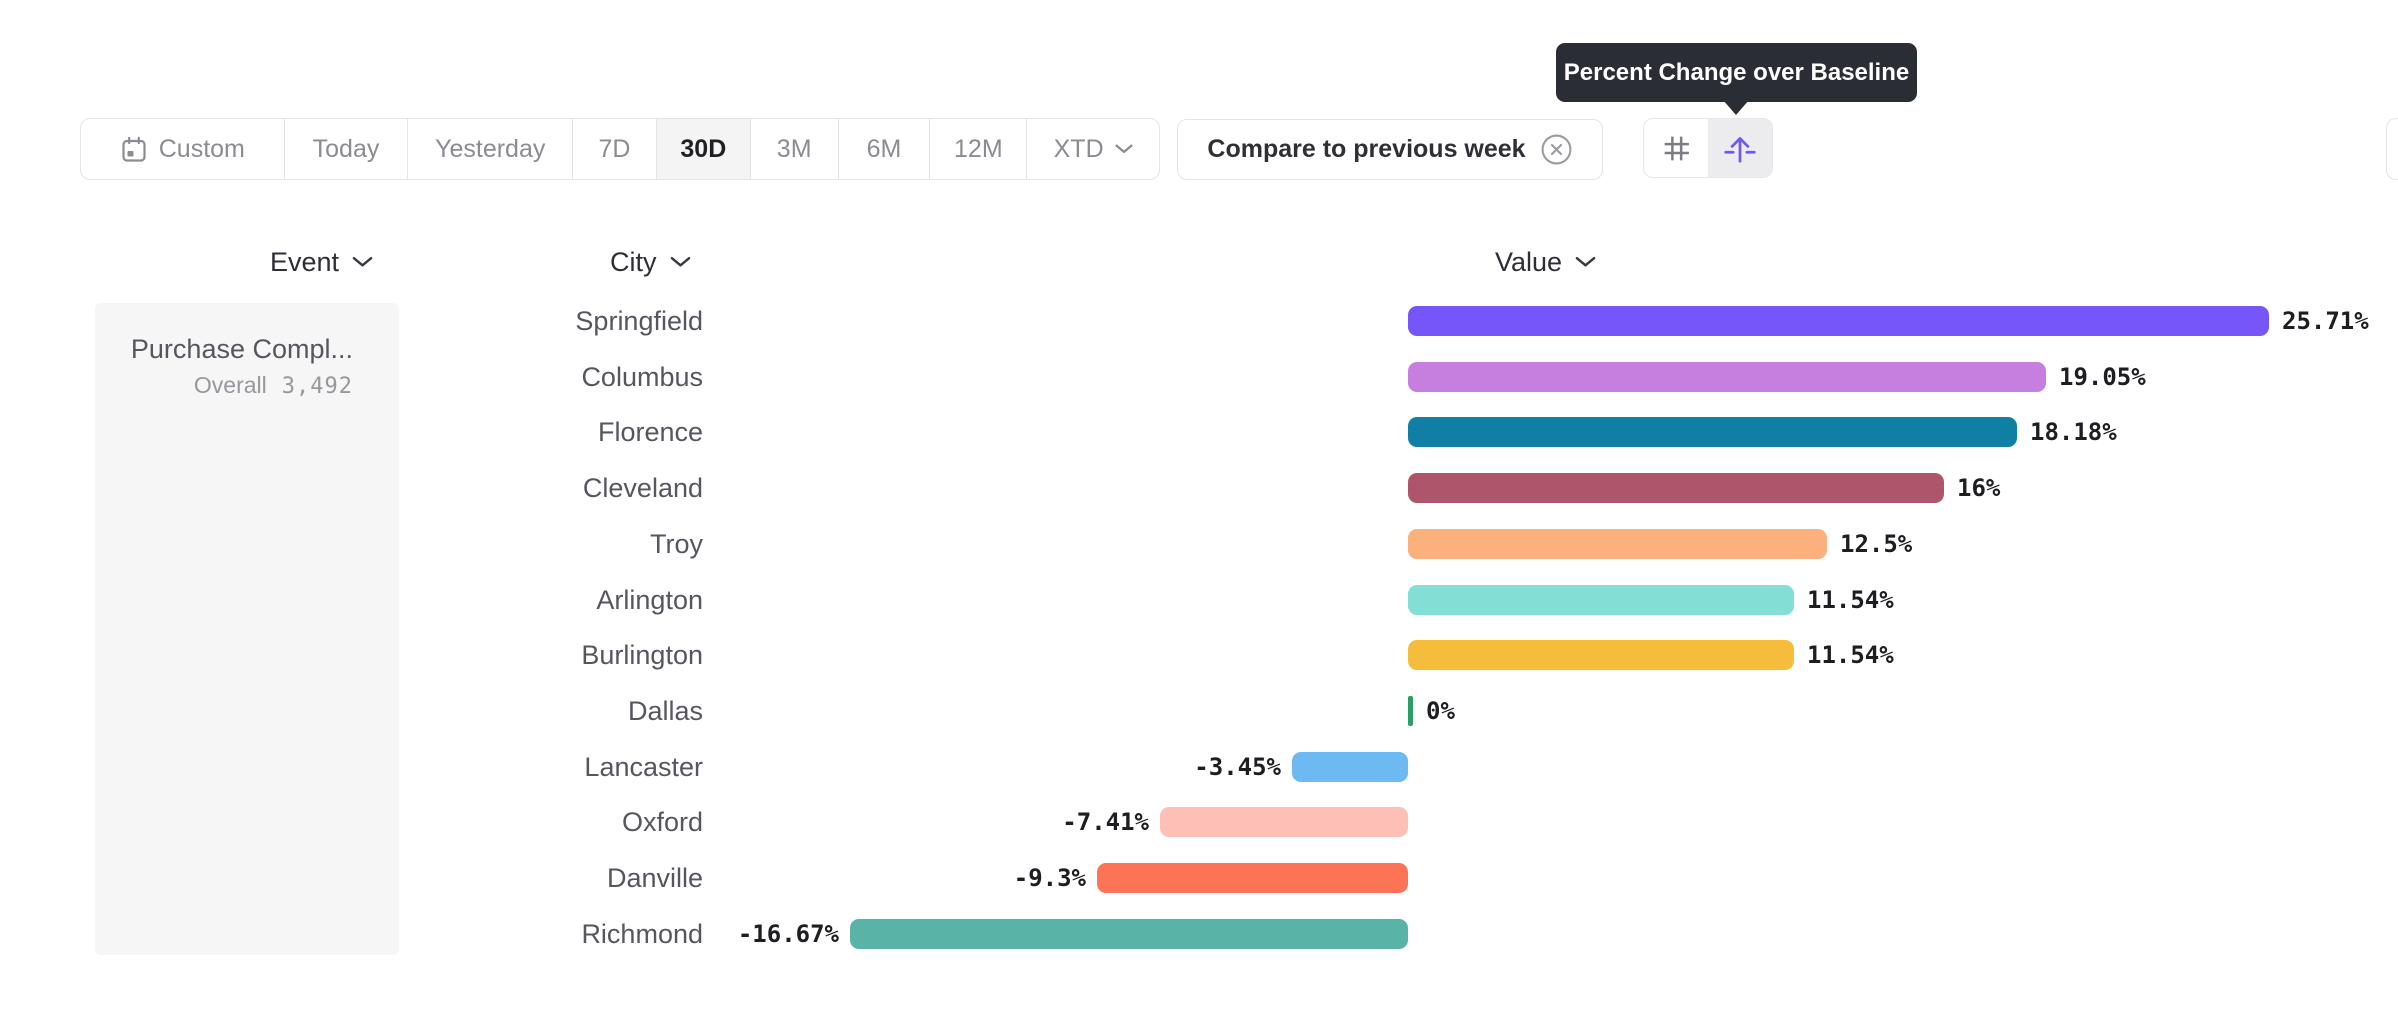 The width and height of the screenshot is (2398, 1022). What do you see at coordinates (1838, 321) in the screenshot?
I see `bar-springfield` at bounding box center [1838, 321].